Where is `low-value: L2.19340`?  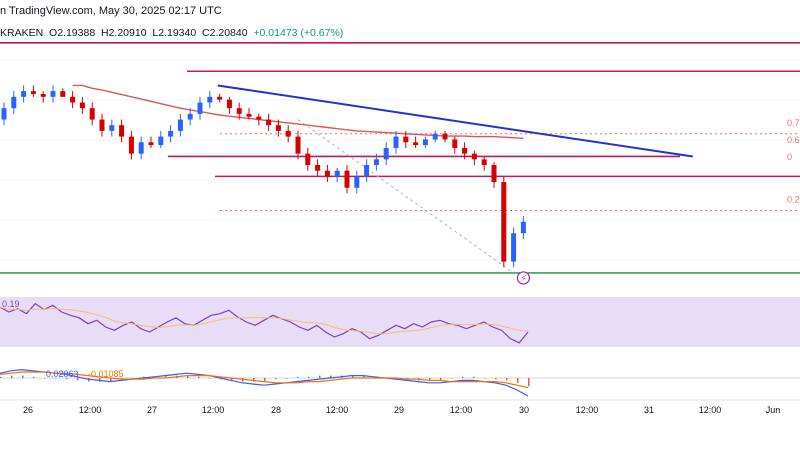
low-value: L2.19340 is located at coordinates (174, 33).